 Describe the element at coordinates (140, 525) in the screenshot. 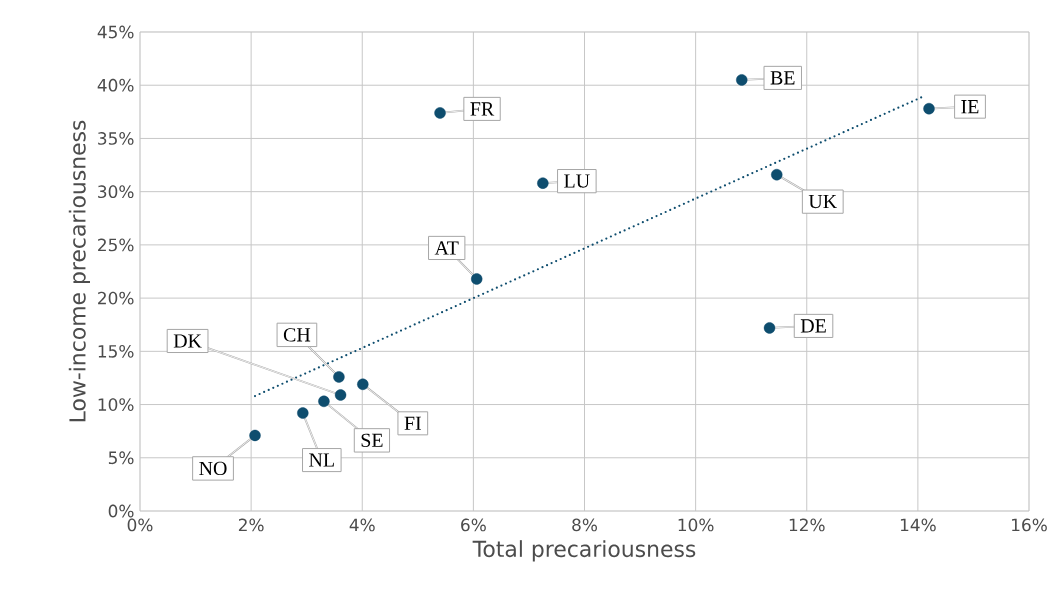

I see `x-tick-label: 0%` at that location.